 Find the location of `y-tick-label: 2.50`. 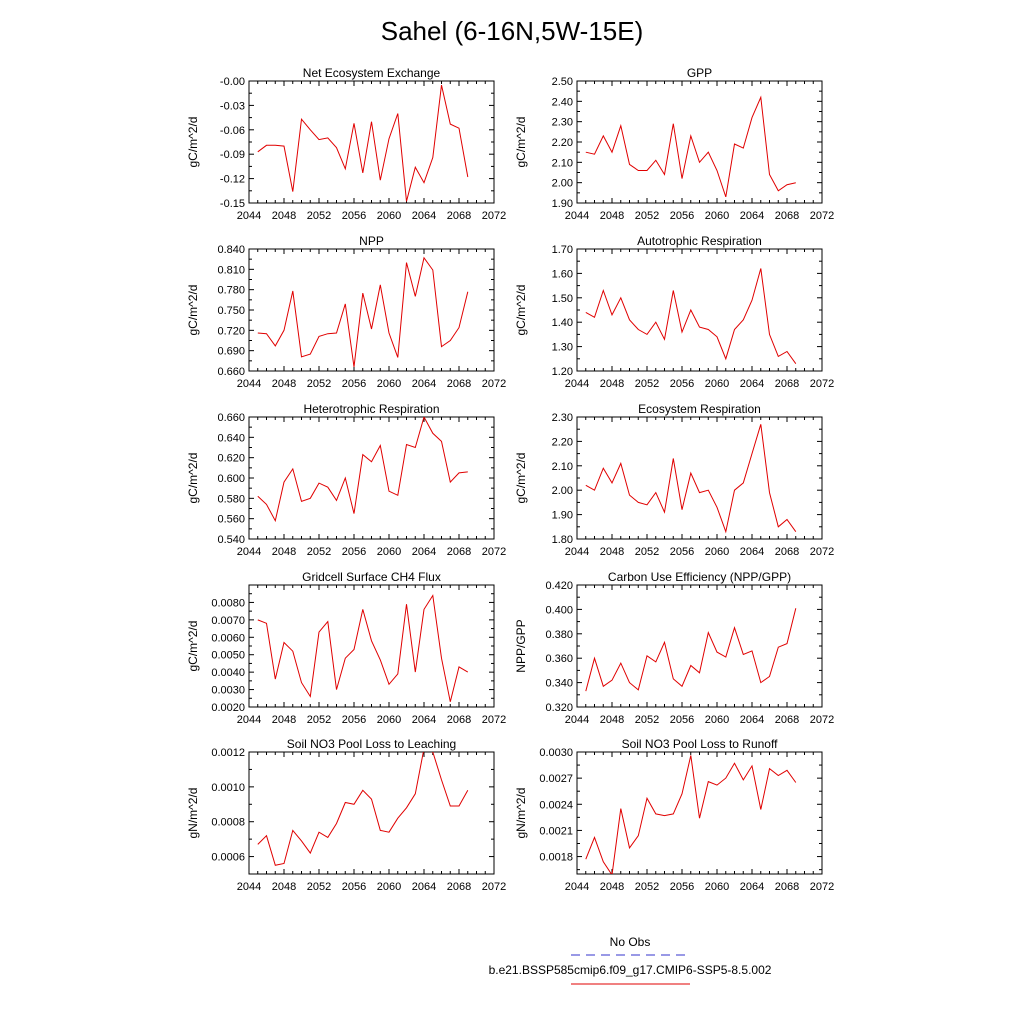

y-tick-label: 2.50 is located at coordinates (562, 82).